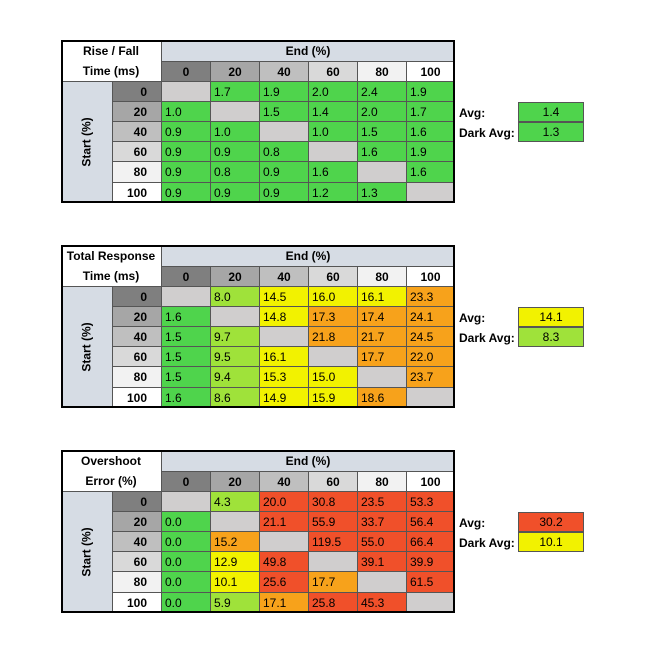 This screenshot has height=656, width=646. I want to click on table-cell: 119.5, so click(333, 542).